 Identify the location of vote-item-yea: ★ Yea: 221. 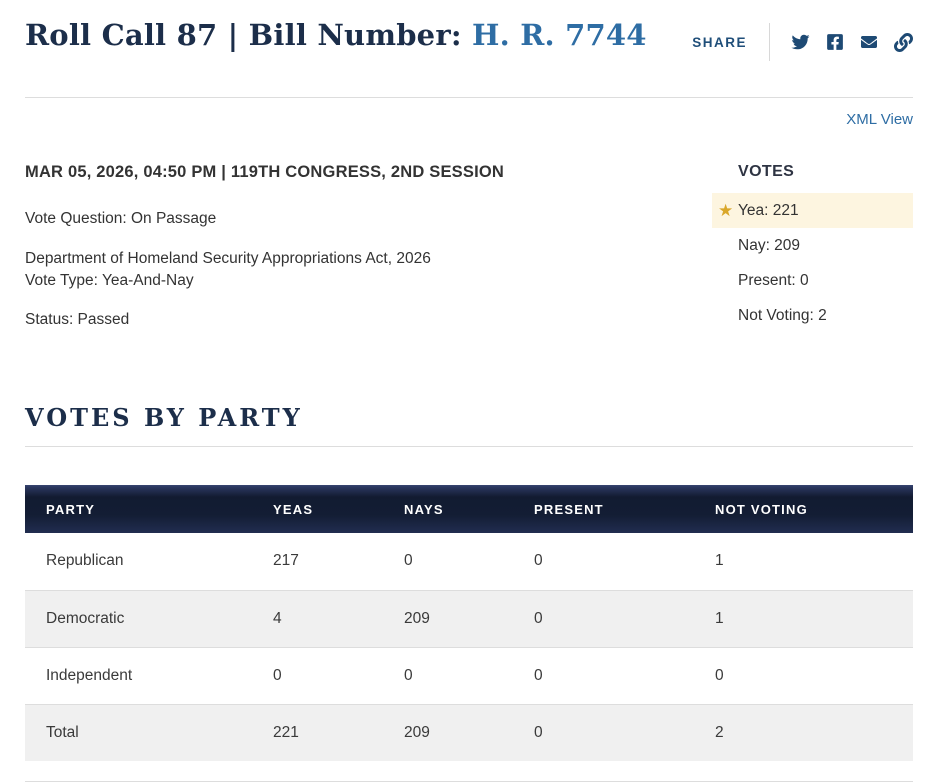
(812, 210).